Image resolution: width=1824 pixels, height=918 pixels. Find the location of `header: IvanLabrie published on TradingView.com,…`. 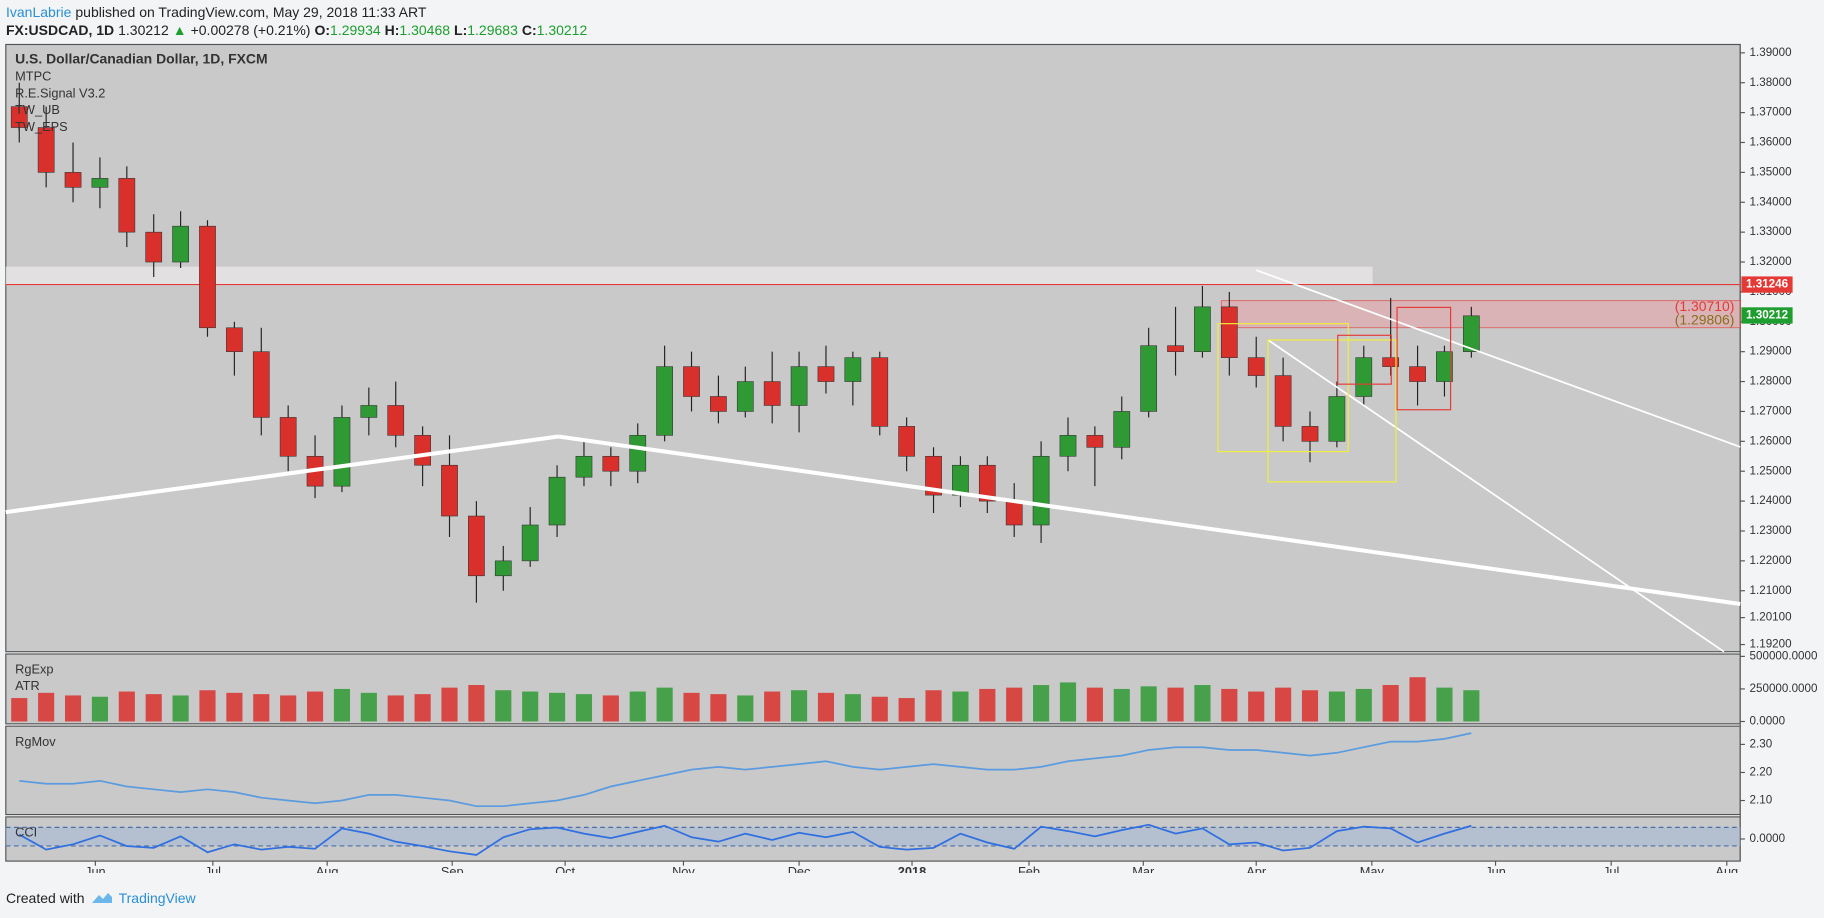

header: IvanLabrie published on TradingView.com,… is located at coordinates (296, 21).